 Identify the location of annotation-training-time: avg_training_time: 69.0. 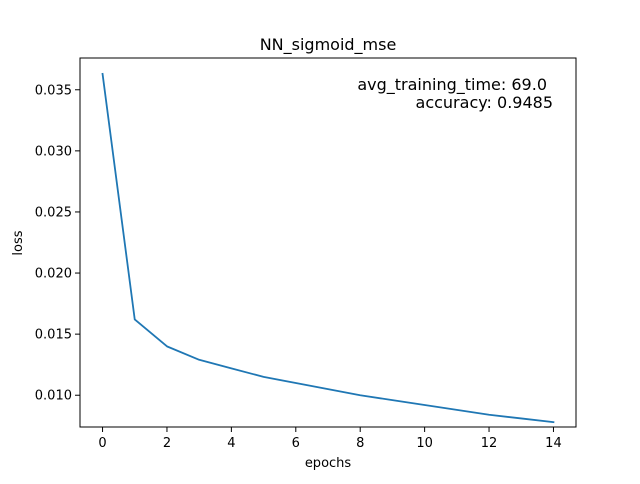
(452, 85).